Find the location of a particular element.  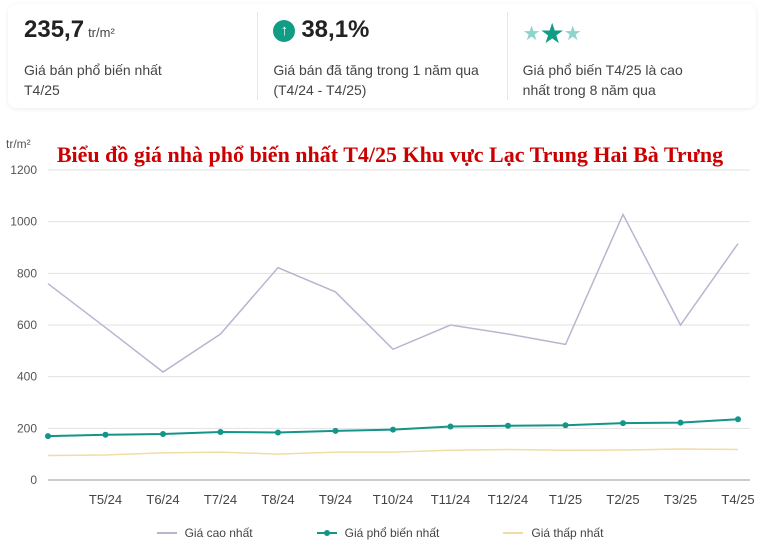

y-tick-label: 200 is located at coordinates (27, 428).